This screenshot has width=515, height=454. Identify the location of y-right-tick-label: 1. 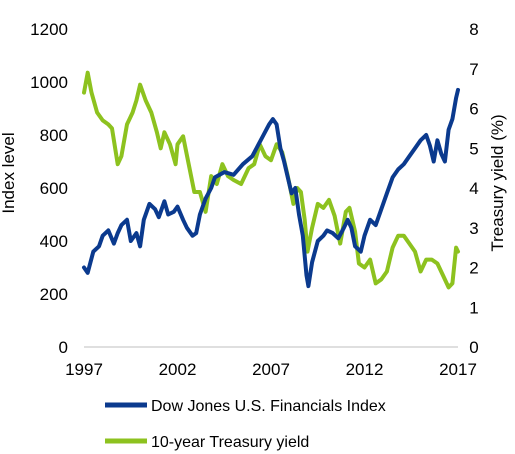
(473, 307).